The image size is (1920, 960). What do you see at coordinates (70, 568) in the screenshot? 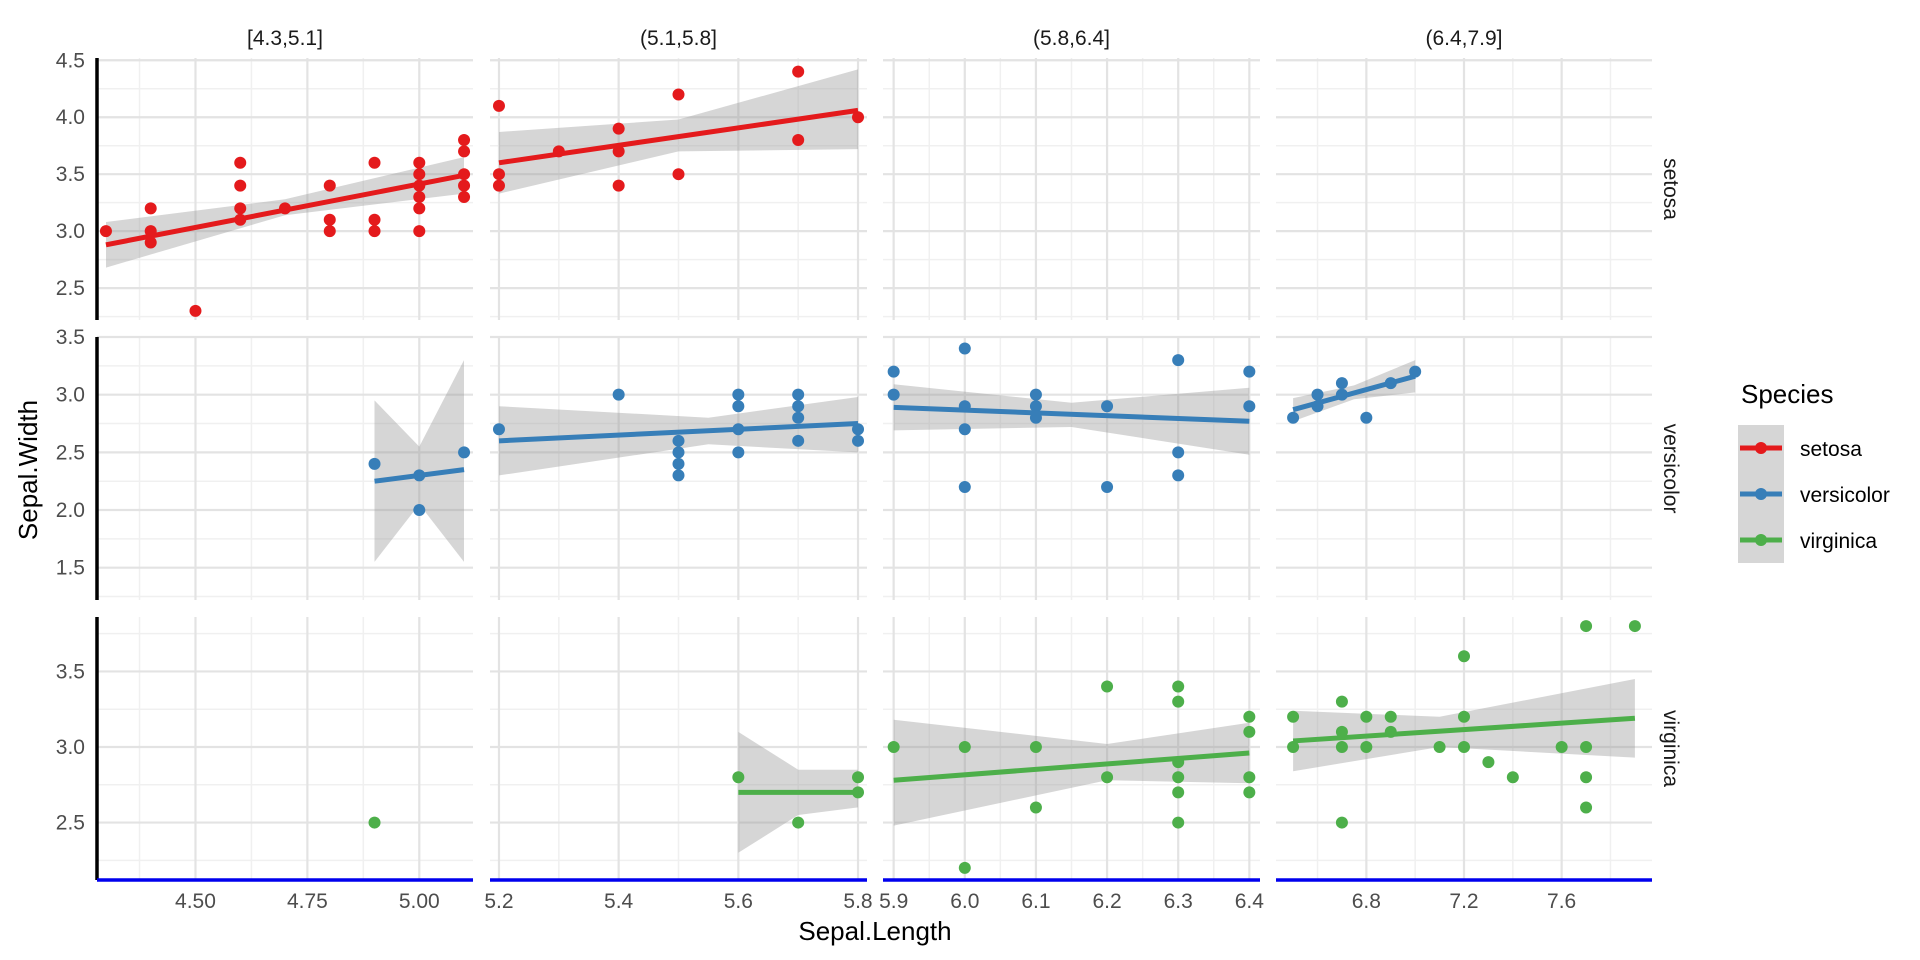
I see `y-tick-label: 1.5` at bounding box center [70, 568].